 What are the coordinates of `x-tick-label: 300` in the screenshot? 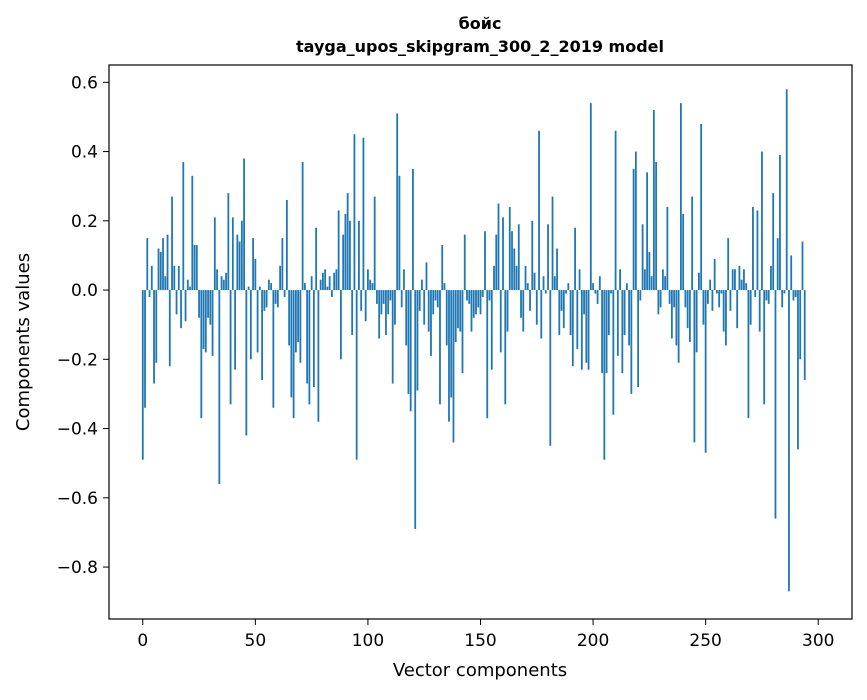 It's located at (818, 641).